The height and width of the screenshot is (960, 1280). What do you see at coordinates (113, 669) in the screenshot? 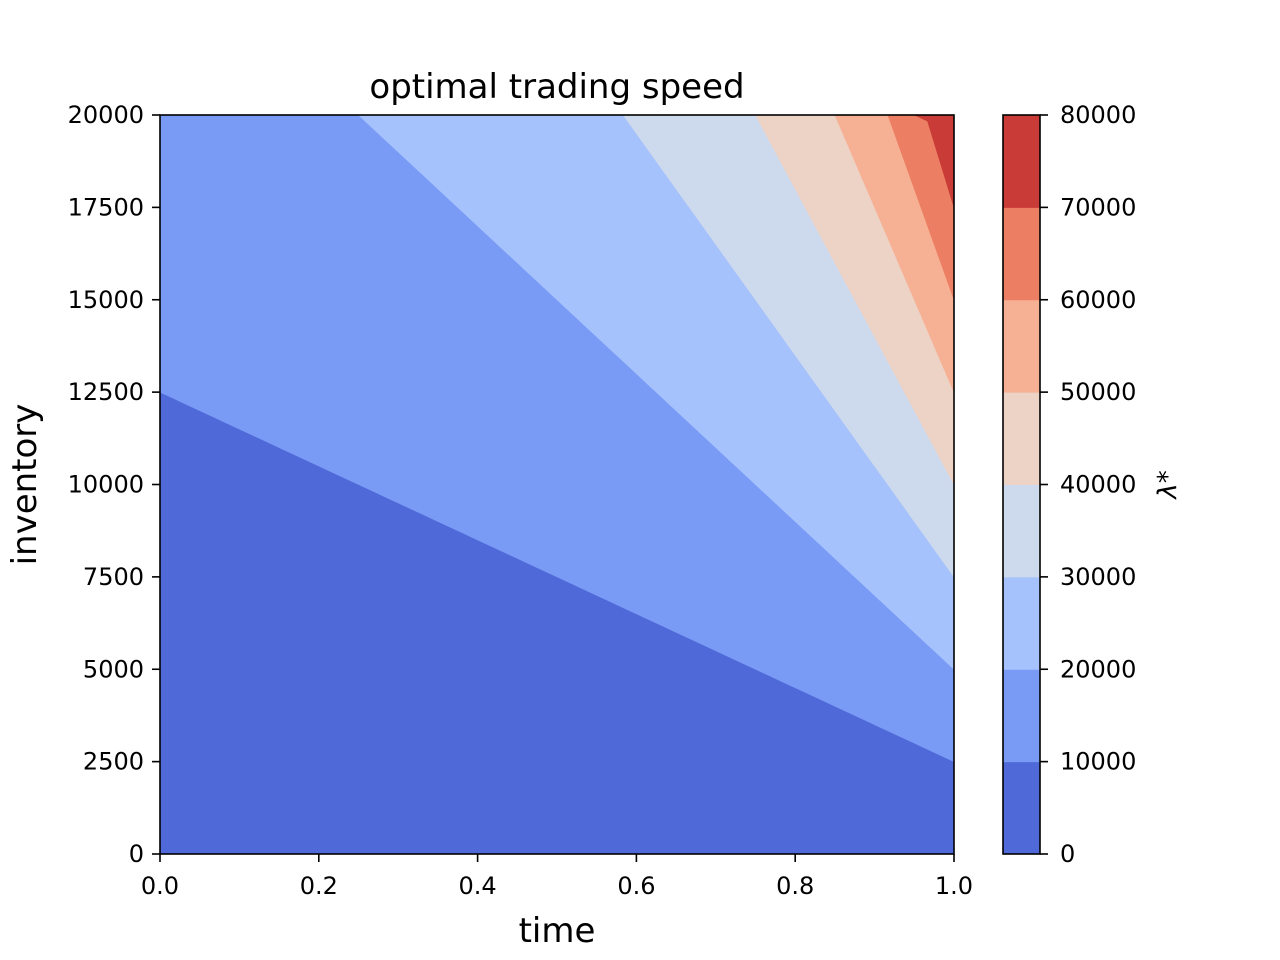
I see `y-tick-label: 5000` at bounding box center [113, 669].